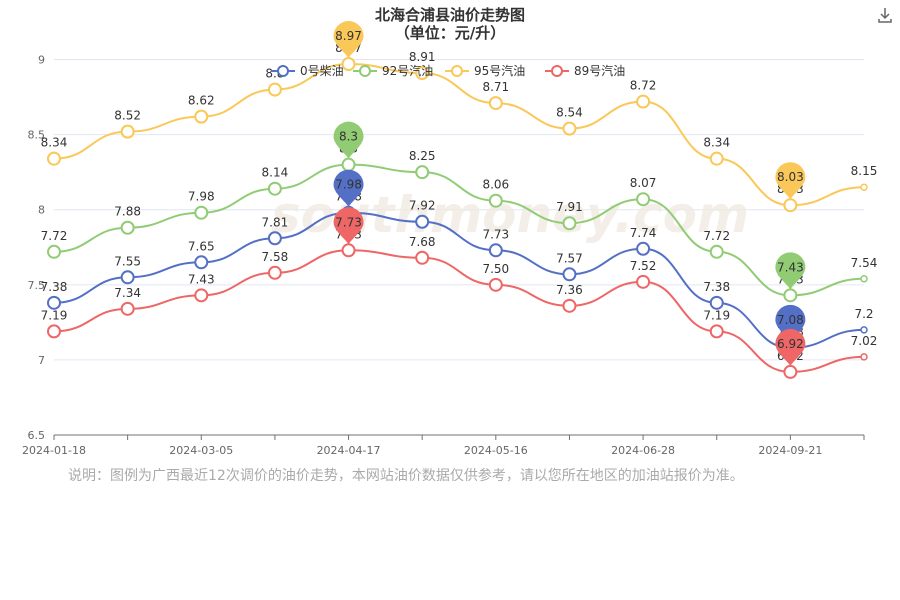  Describe the element at coordinates (275, 257) in the screenshot. I see `data-label: 7.58` at that location.